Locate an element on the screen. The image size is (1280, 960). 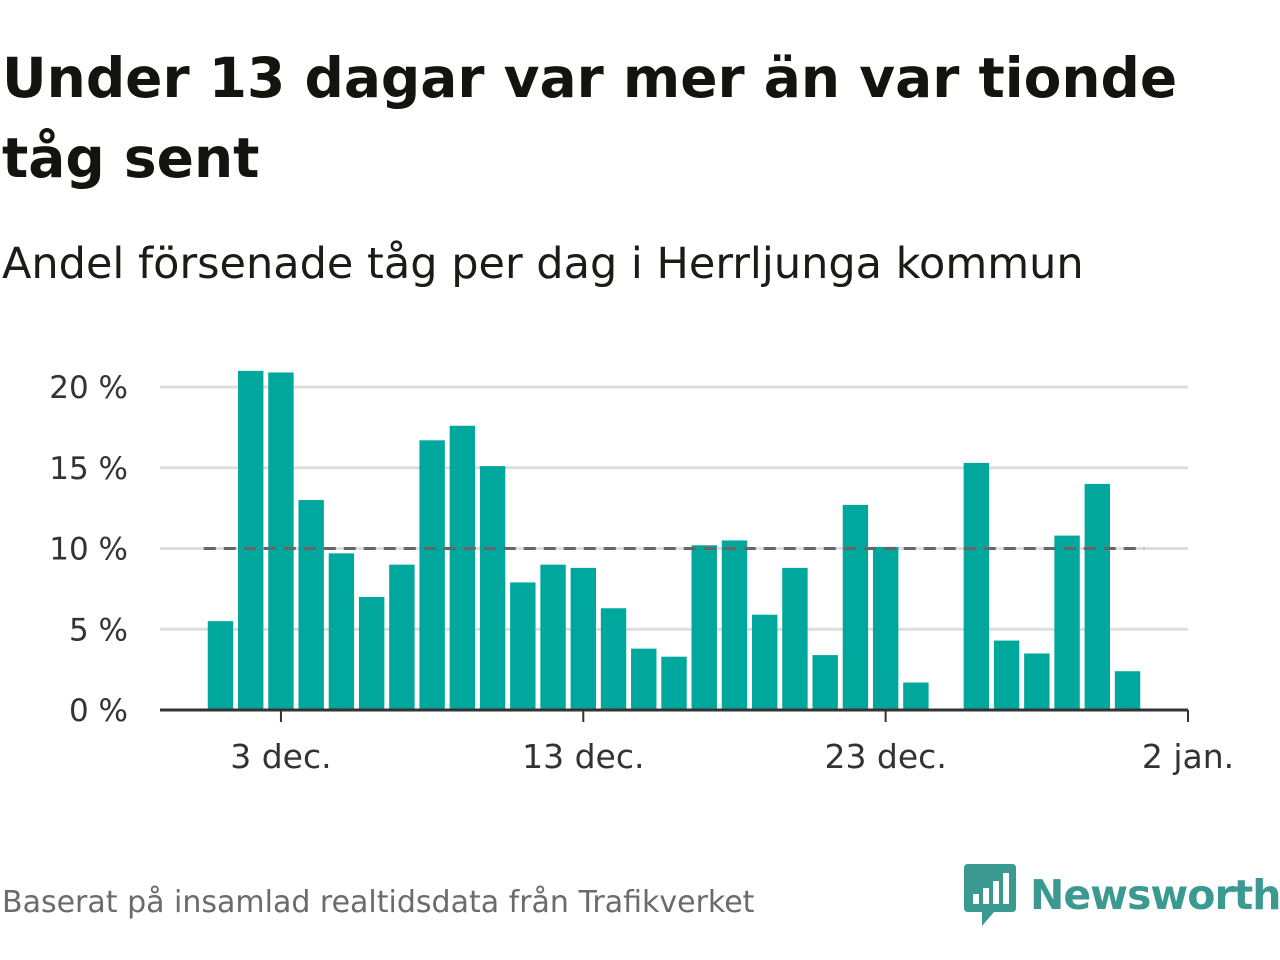
newsworthy-logo: Newsworthy is located at coordinates (1122, 895).